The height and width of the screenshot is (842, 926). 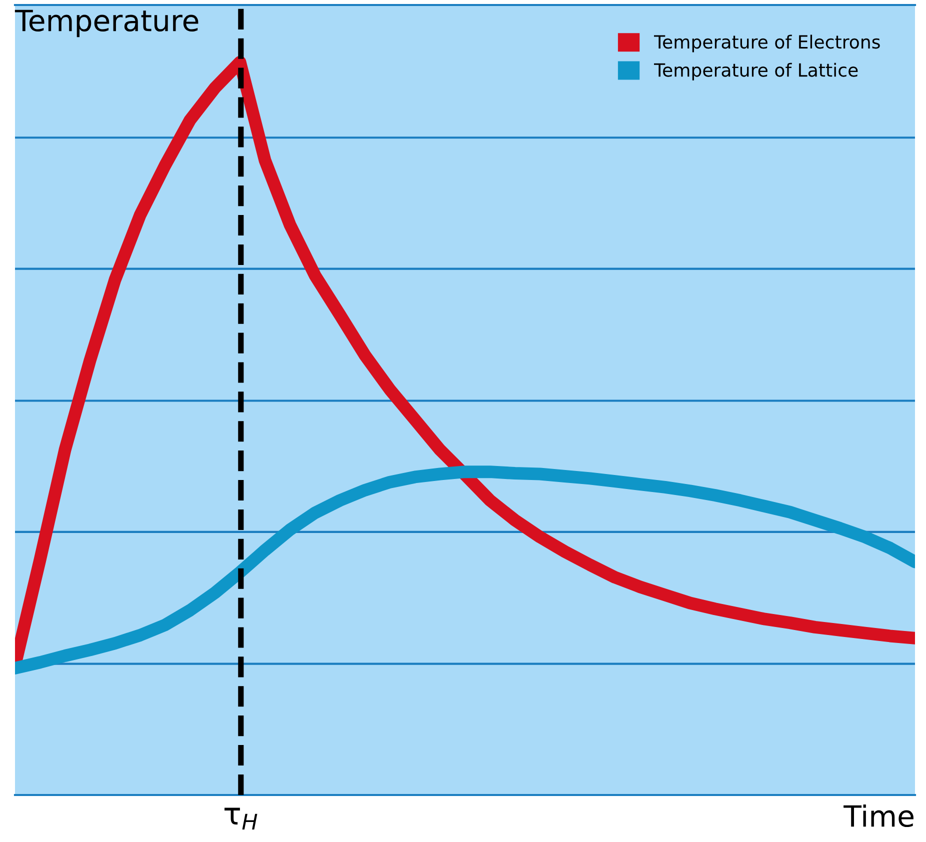 I want to click on x-axis-title: Time, so click(x=879, y=816).